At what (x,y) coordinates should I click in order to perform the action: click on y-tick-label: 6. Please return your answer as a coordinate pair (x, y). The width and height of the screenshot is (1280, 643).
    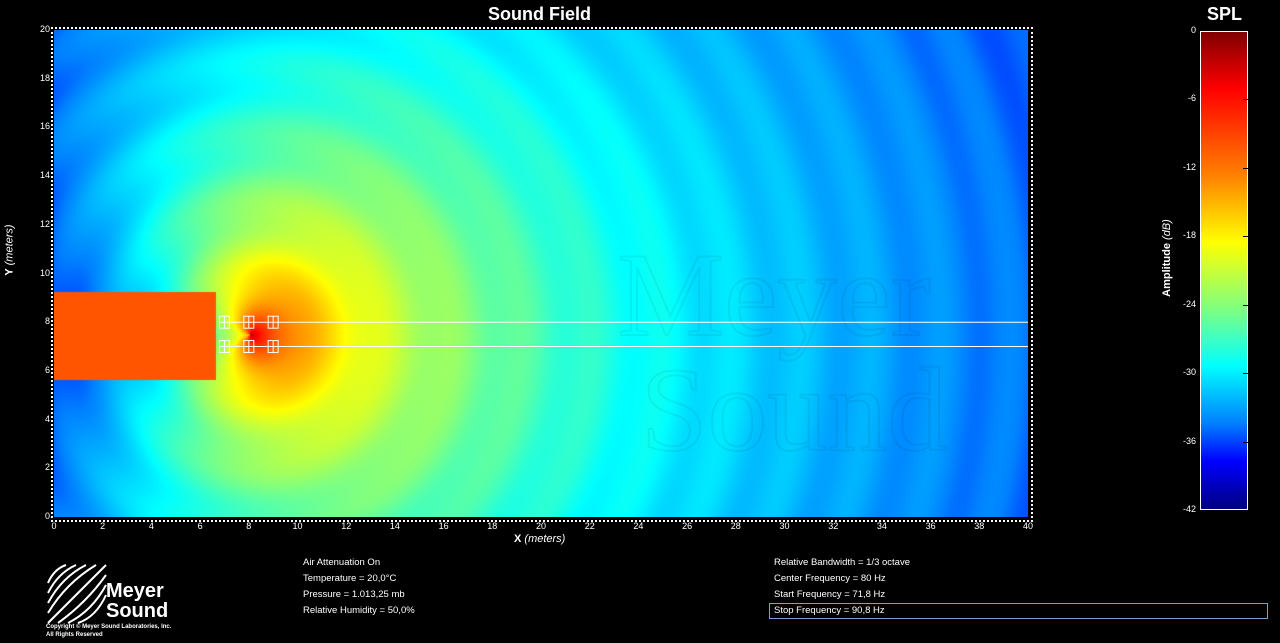
    Looking at the image, I should click on (47, 369).